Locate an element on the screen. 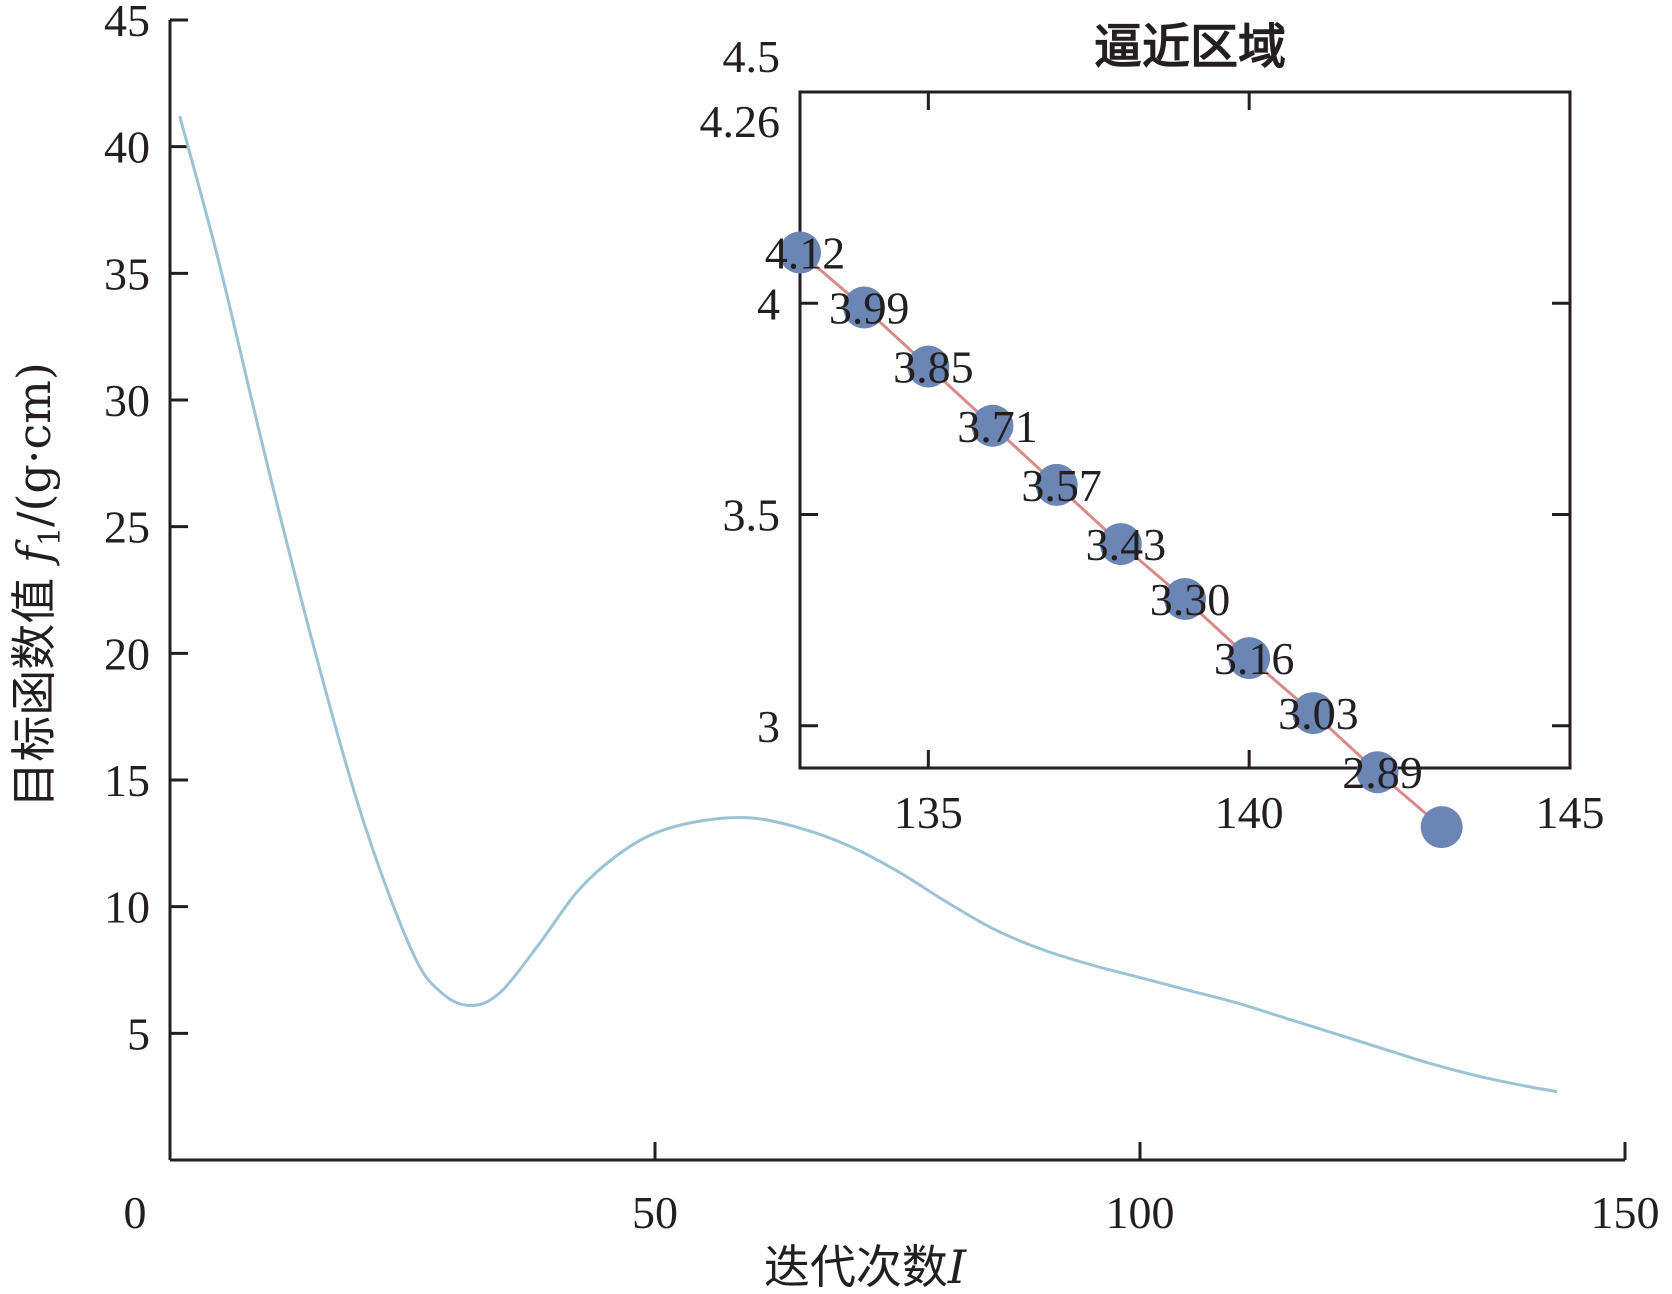  inset-point-label: 3.71 is located at coordinates (997, 426).